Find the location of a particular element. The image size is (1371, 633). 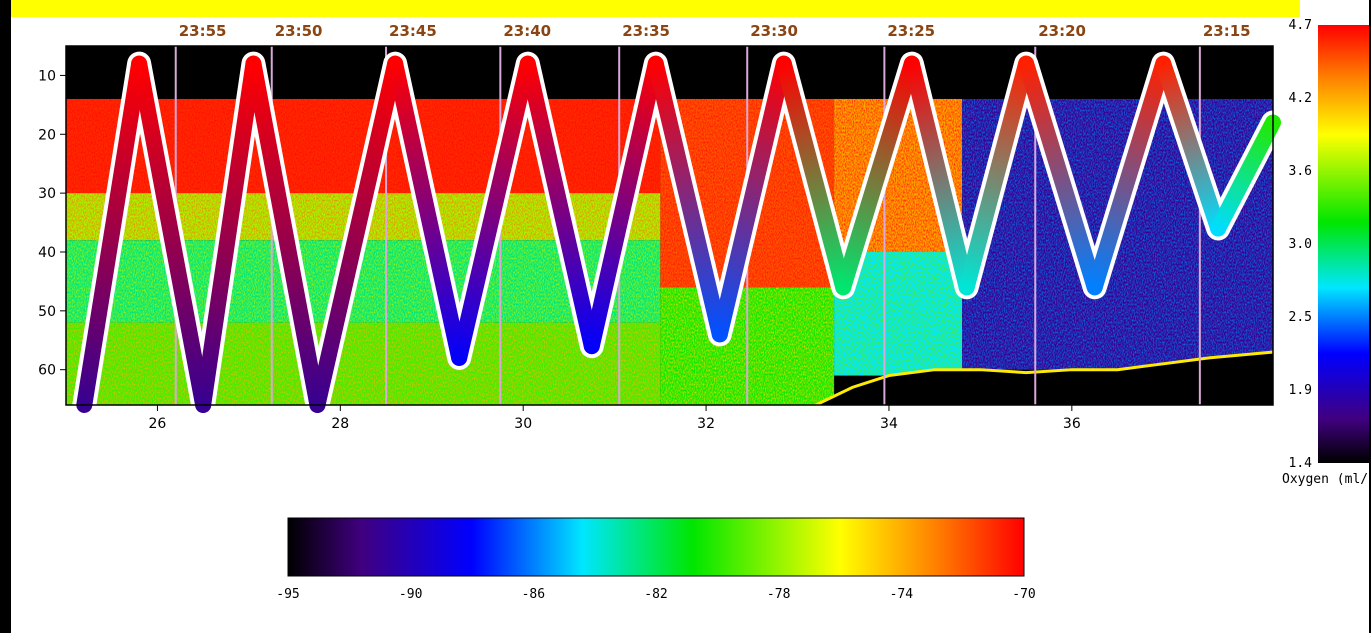

y-axis: 10 20 30 40 50 60 is located at coordinates (52, 223).